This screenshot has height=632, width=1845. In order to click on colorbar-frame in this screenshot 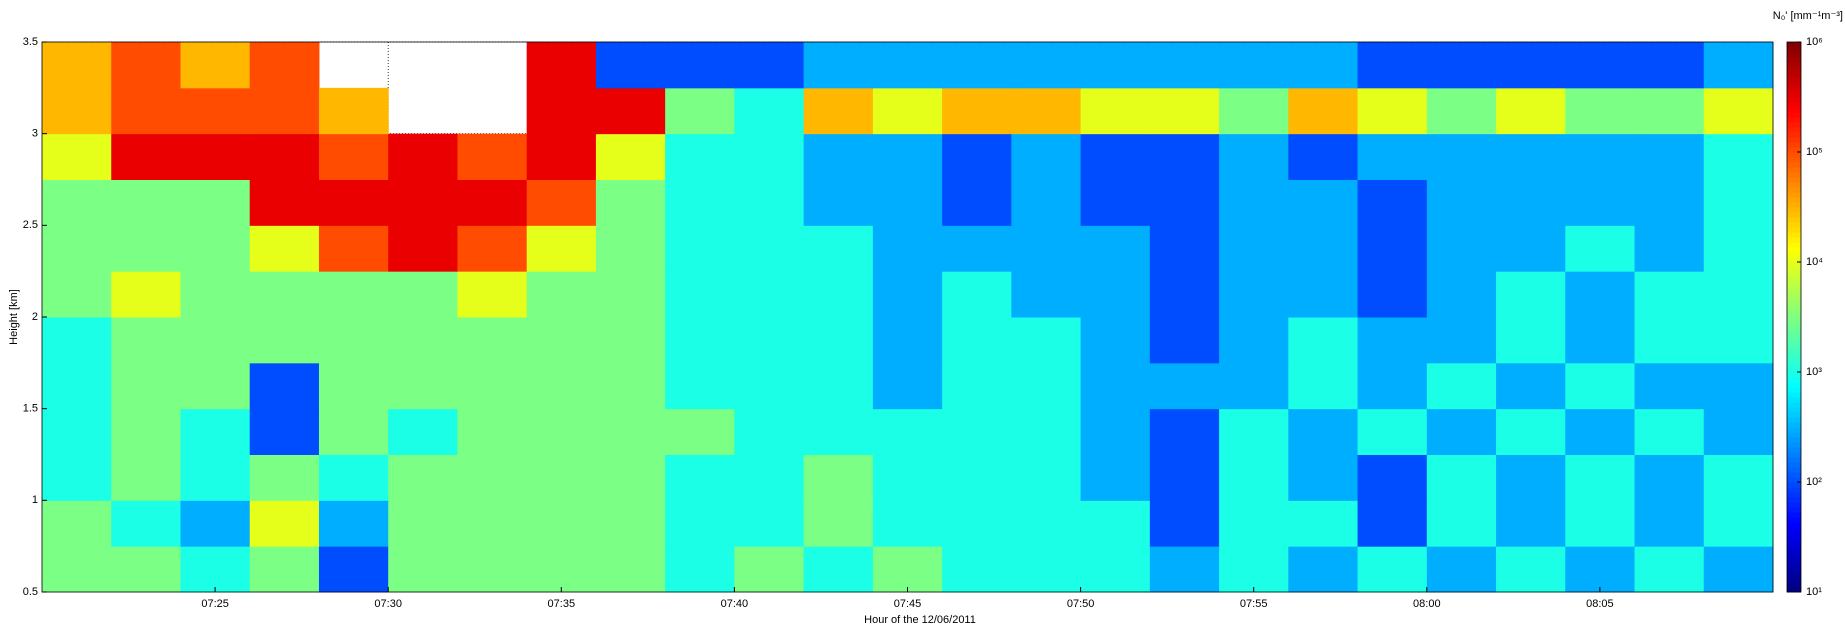, I will do `click(1794, 317)`.